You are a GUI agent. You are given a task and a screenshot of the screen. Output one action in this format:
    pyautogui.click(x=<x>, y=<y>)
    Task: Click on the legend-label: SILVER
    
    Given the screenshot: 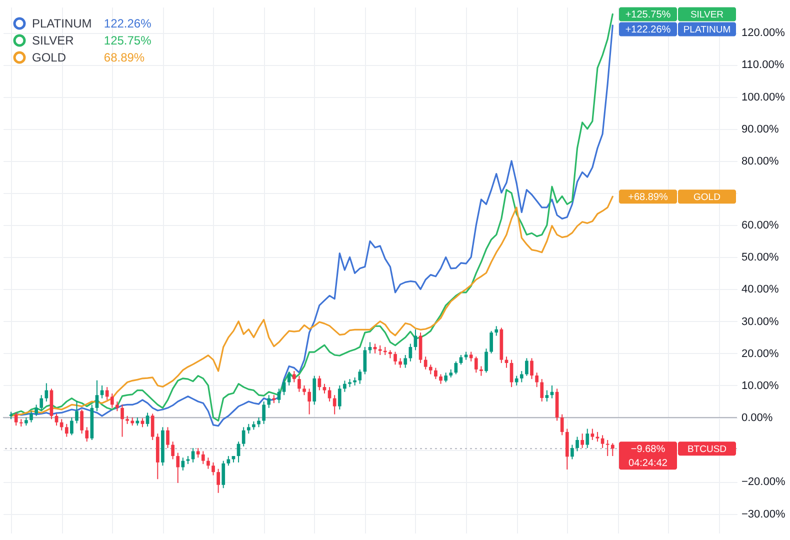 What is the action you would take?
    pyautogui.click(x=53, y=41)
    